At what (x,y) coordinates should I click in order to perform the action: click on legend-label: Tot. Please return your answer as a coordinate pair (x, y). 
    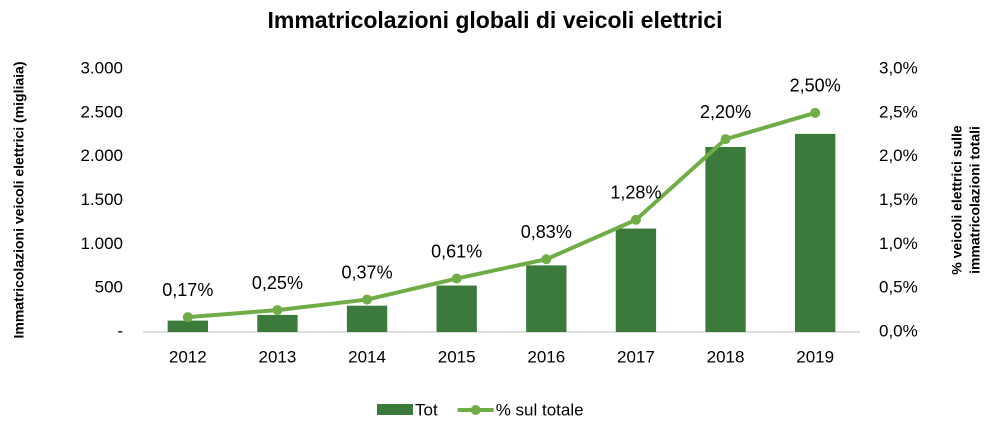
    Looking at the image, I should click on (426, 409).